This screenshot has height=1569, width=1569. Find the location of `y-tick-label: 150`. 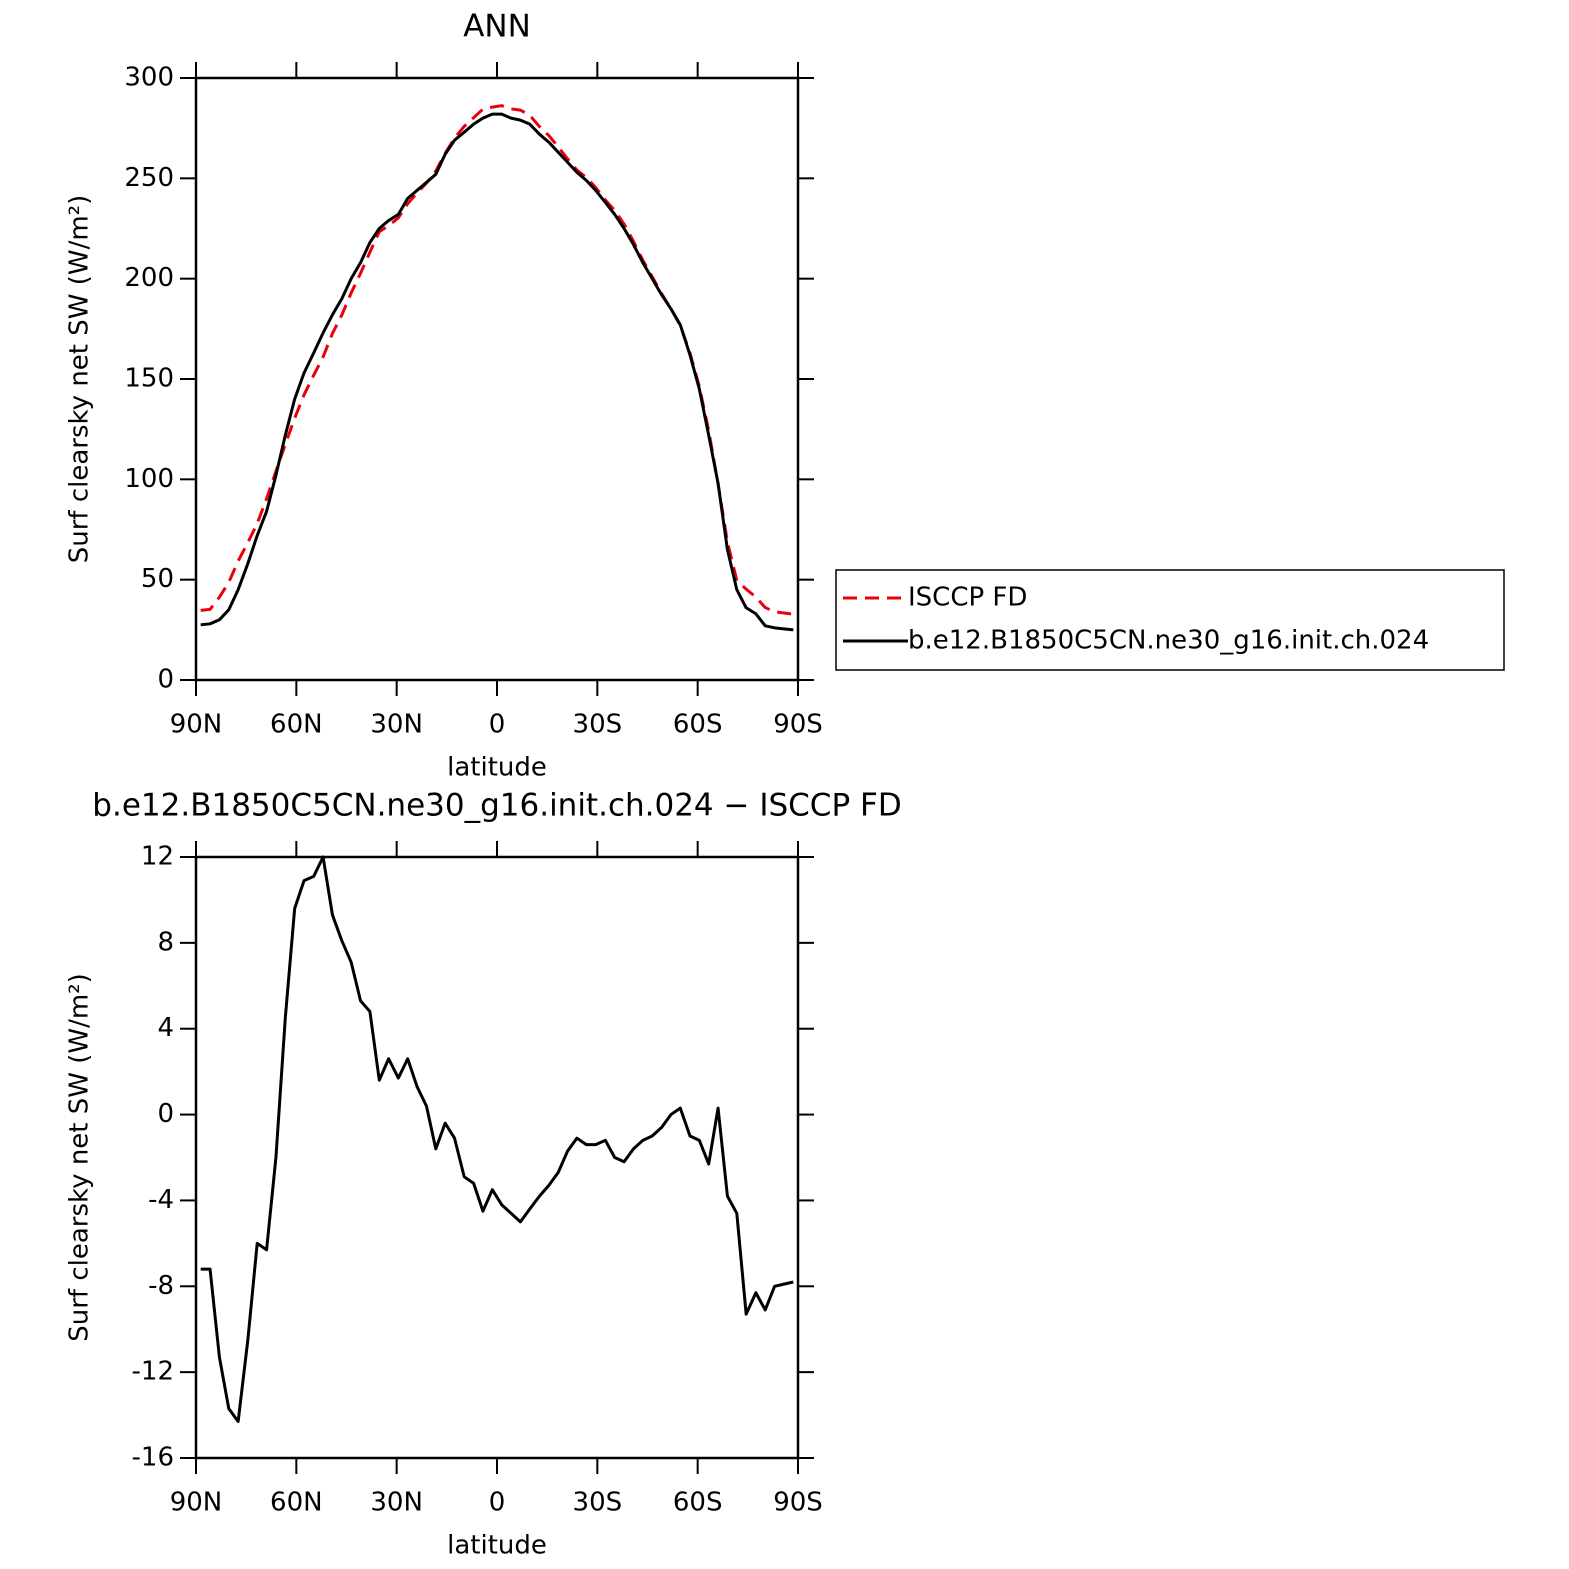

y-tick-label: 150 is located at coordinates (149, 379).